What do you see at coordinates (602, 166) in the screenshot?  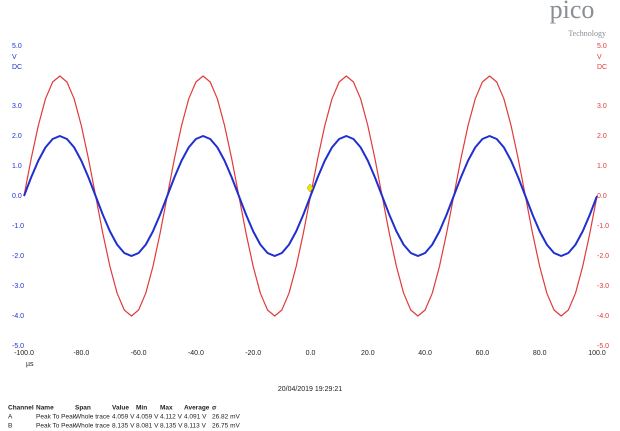 I see `y2-tick-label: 1.0` at bounding box center [602, 166].